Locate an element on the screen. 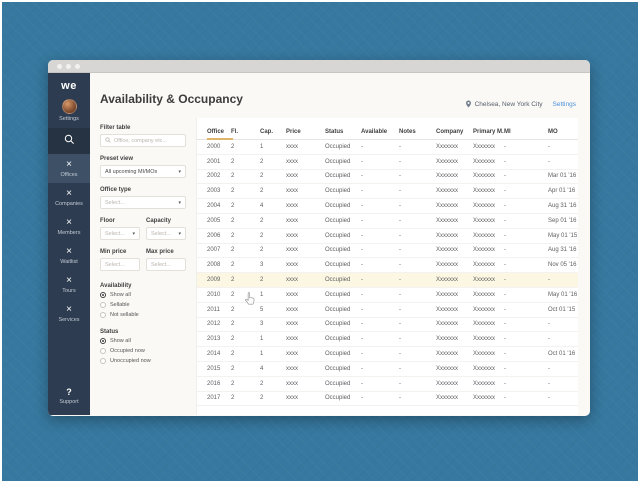  sidebar-item-label: Tours is located at coordinates (69, 290).